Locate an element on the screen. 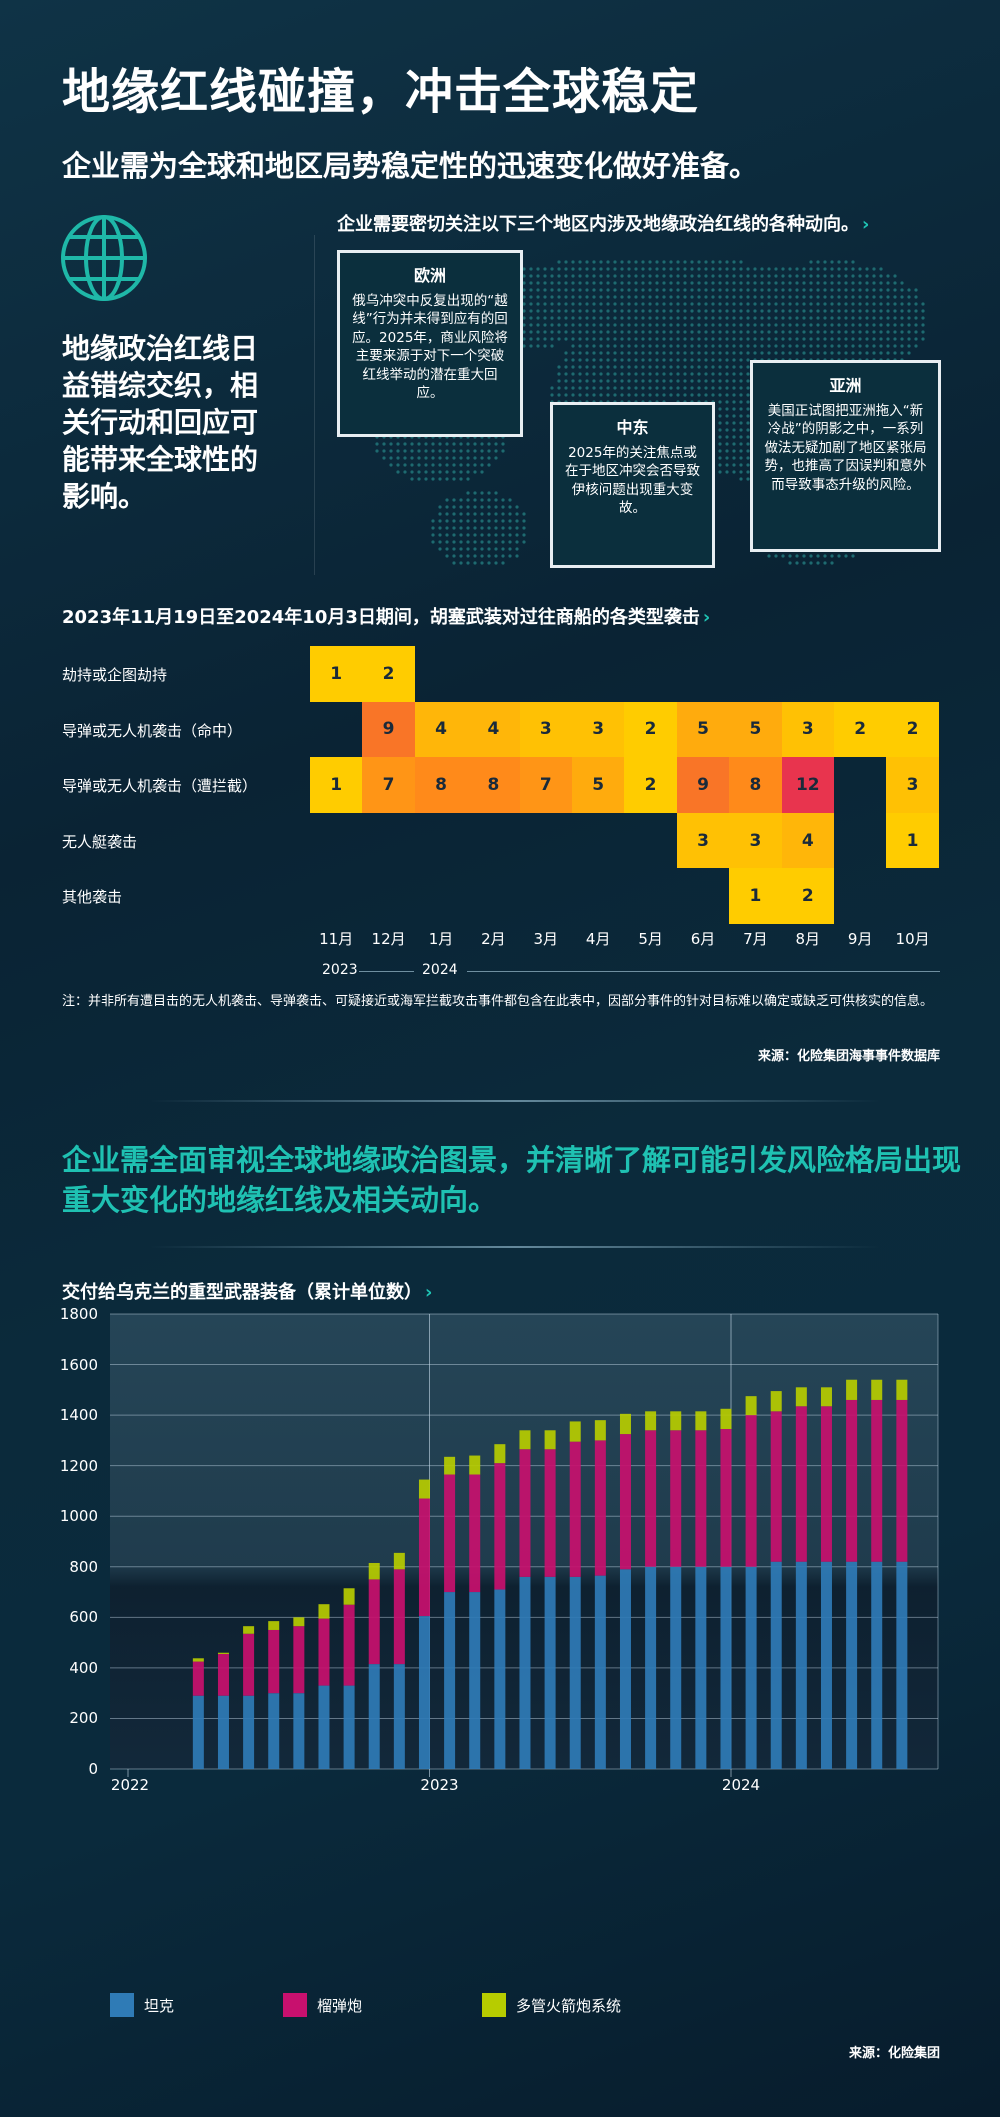 The image size is (1000, 2117). heatmap-cell: 4 is located at coordinates (807, 840).